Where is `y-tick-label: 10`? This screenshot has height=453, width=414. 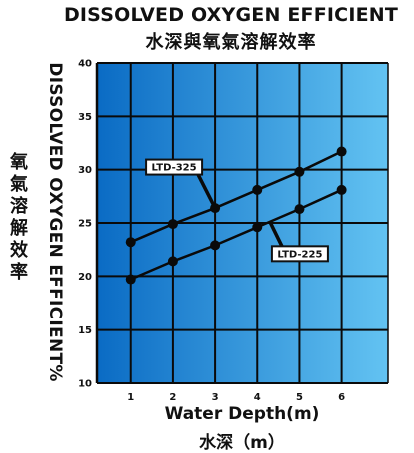
y-tick-label: 10 is located at coordinates (85, 384).